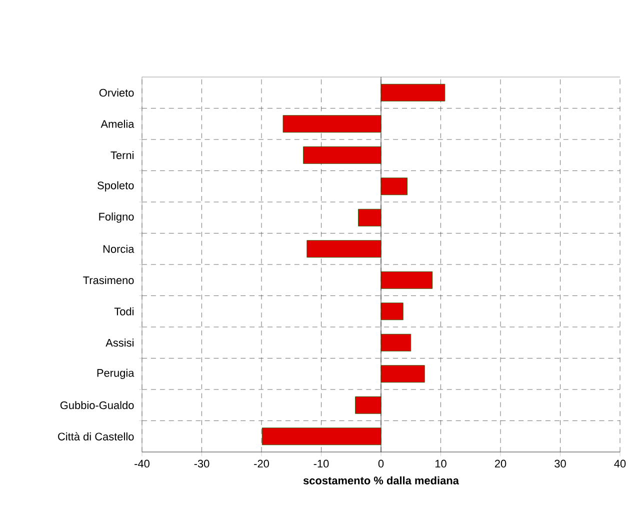 The width and height of the screenshot is (630, 519). Describe the element at coordinates (440, 464) in the screenshot. I see `x-tick-label: 10` at that location.